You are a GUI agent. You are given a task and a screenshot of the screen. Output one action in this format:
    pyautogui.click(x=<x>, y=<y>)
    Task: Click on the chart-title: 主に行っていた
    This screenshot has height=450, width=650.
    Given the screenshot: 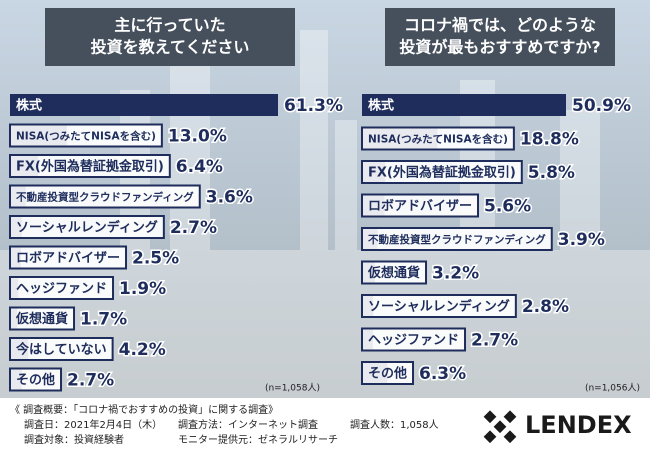 What is the action you would take?
    pyautogui.click(x=169, y=25)
    